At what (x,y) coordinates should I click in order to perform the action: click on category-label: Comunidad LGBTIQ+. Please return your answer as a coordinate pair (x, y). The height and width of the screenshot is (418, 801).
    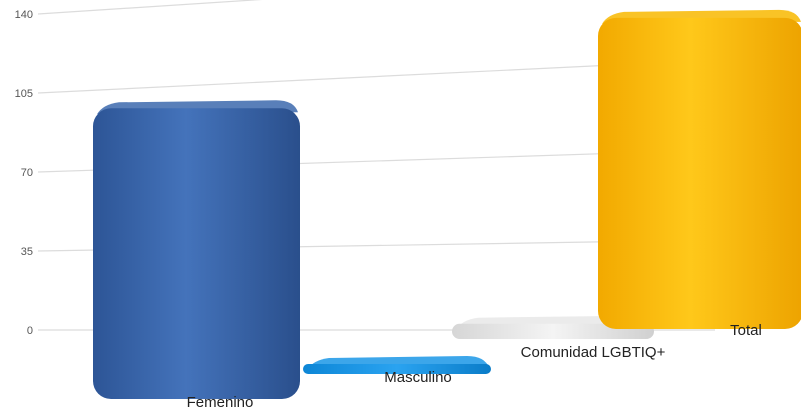
    Looking at the image, I should click on (593, 352).